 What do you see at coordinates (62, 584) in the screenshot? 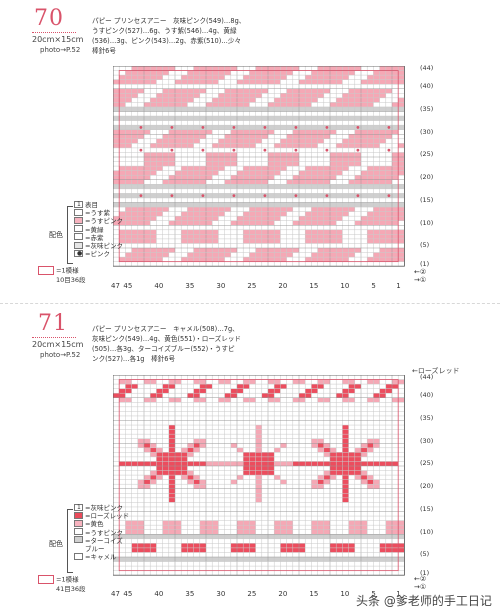
I see `pattern-71-gauge: =1模様 41目36段` at bounding box center [62, 584].